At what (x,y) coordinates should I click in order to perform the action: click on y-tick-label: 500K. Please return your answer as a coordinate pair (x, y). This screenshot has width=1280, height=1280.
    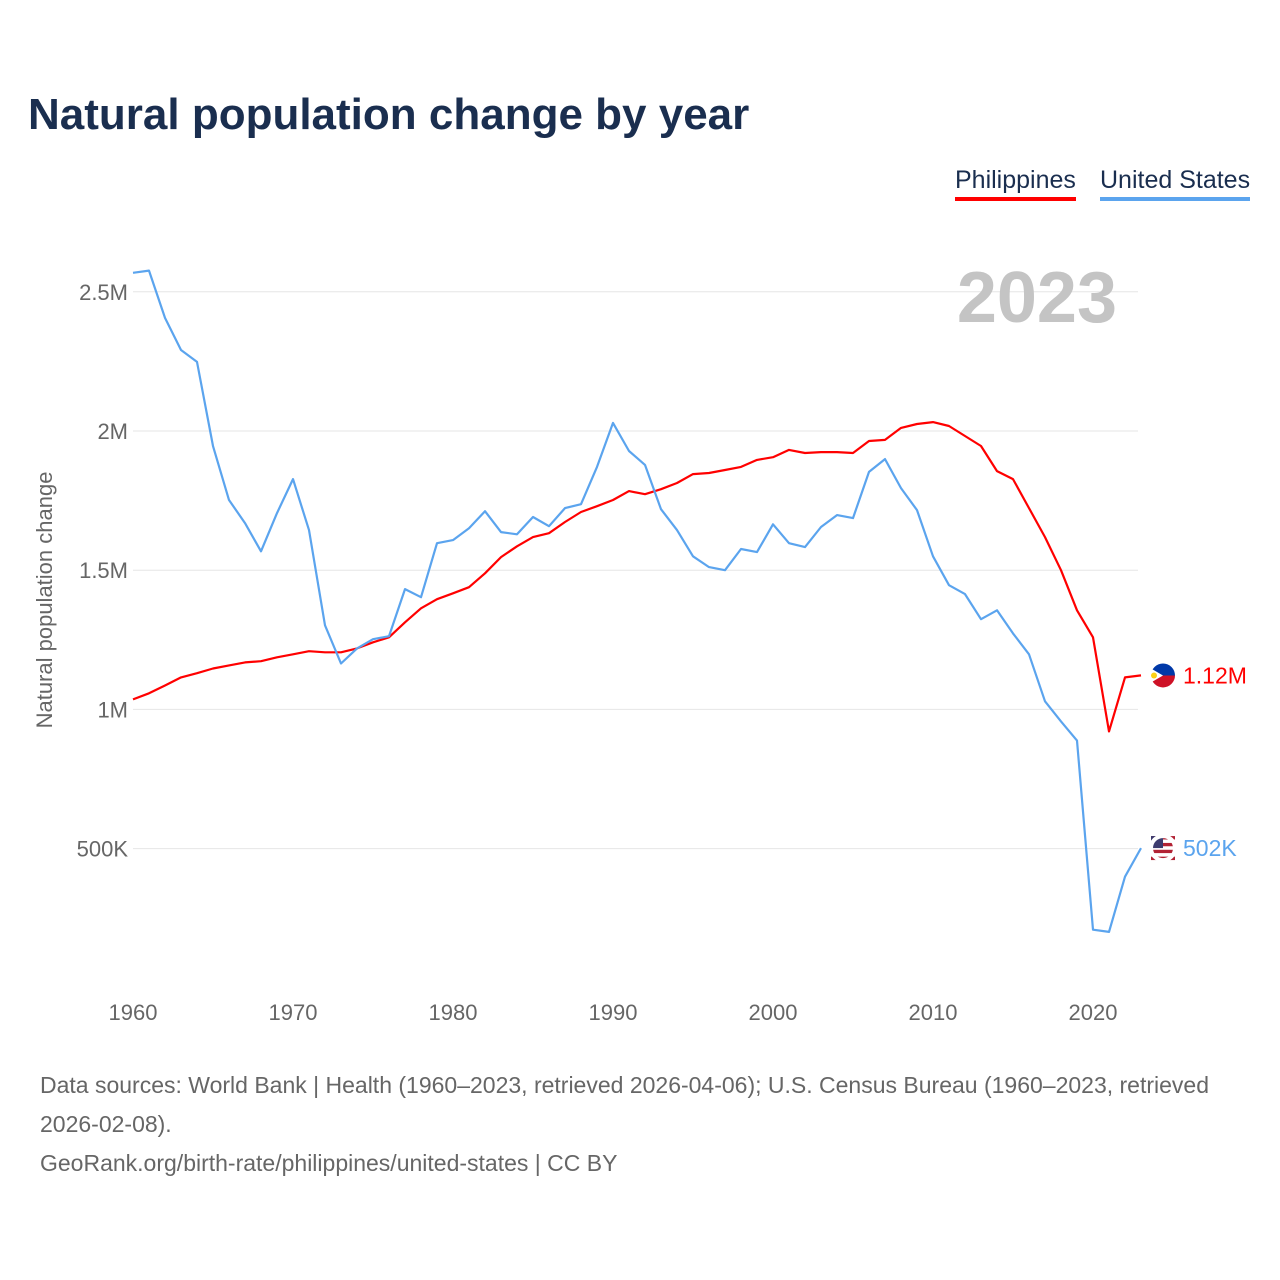
    Looking at the image, I should click on (103, 849).